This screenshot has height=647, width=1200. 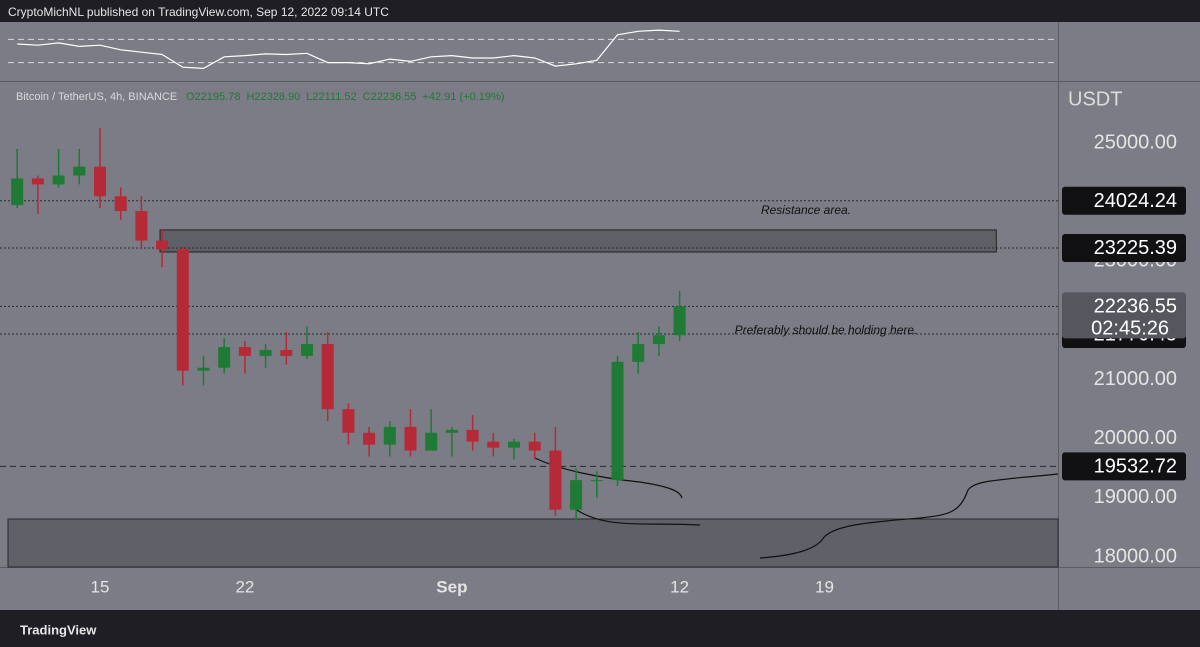 What do you see at coordinates (1135, 556) in the screenshot?
I see `y-tick-label: 18000.00` at bounding box center [1135, 556].